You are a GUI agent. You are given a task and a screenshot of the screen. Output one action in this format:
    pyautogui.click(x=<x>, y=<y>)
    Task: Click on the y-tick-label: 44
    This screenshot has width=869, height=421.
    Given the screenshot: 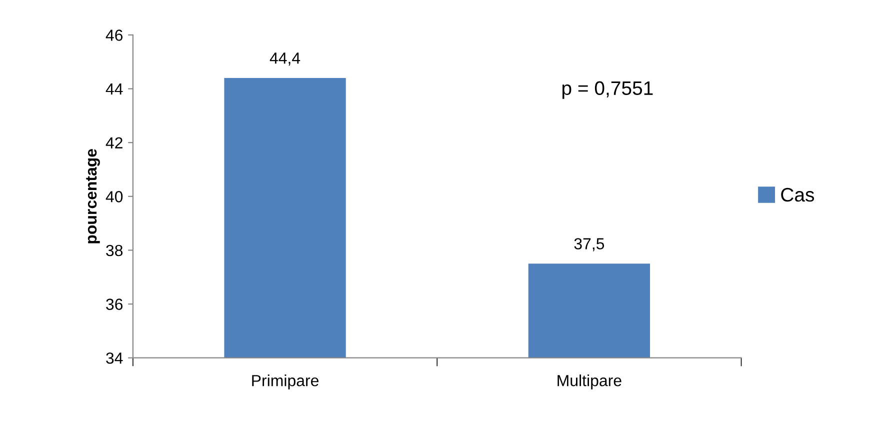 What is the action you would take?
    pyautogui.click(x=114, y=89)
    